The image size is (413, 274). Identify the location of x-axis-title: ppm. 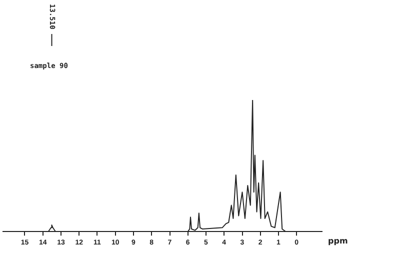
(338, 241).